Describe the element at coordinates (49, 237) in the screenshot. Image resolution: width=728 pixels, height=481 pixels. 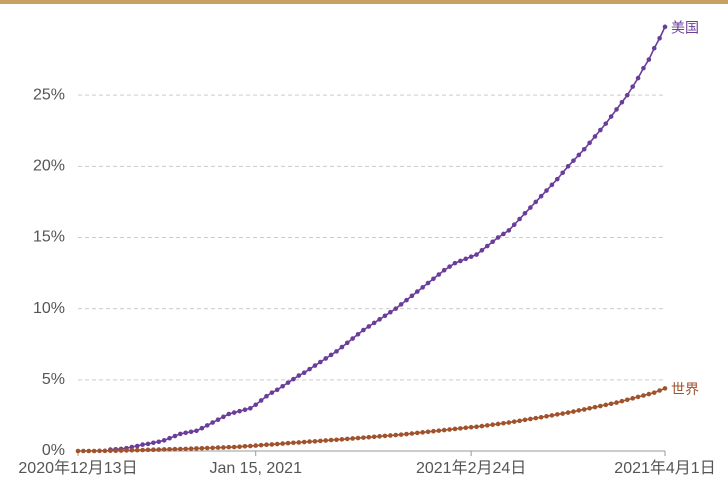
I see `y-tick-label: 15%` at that location.